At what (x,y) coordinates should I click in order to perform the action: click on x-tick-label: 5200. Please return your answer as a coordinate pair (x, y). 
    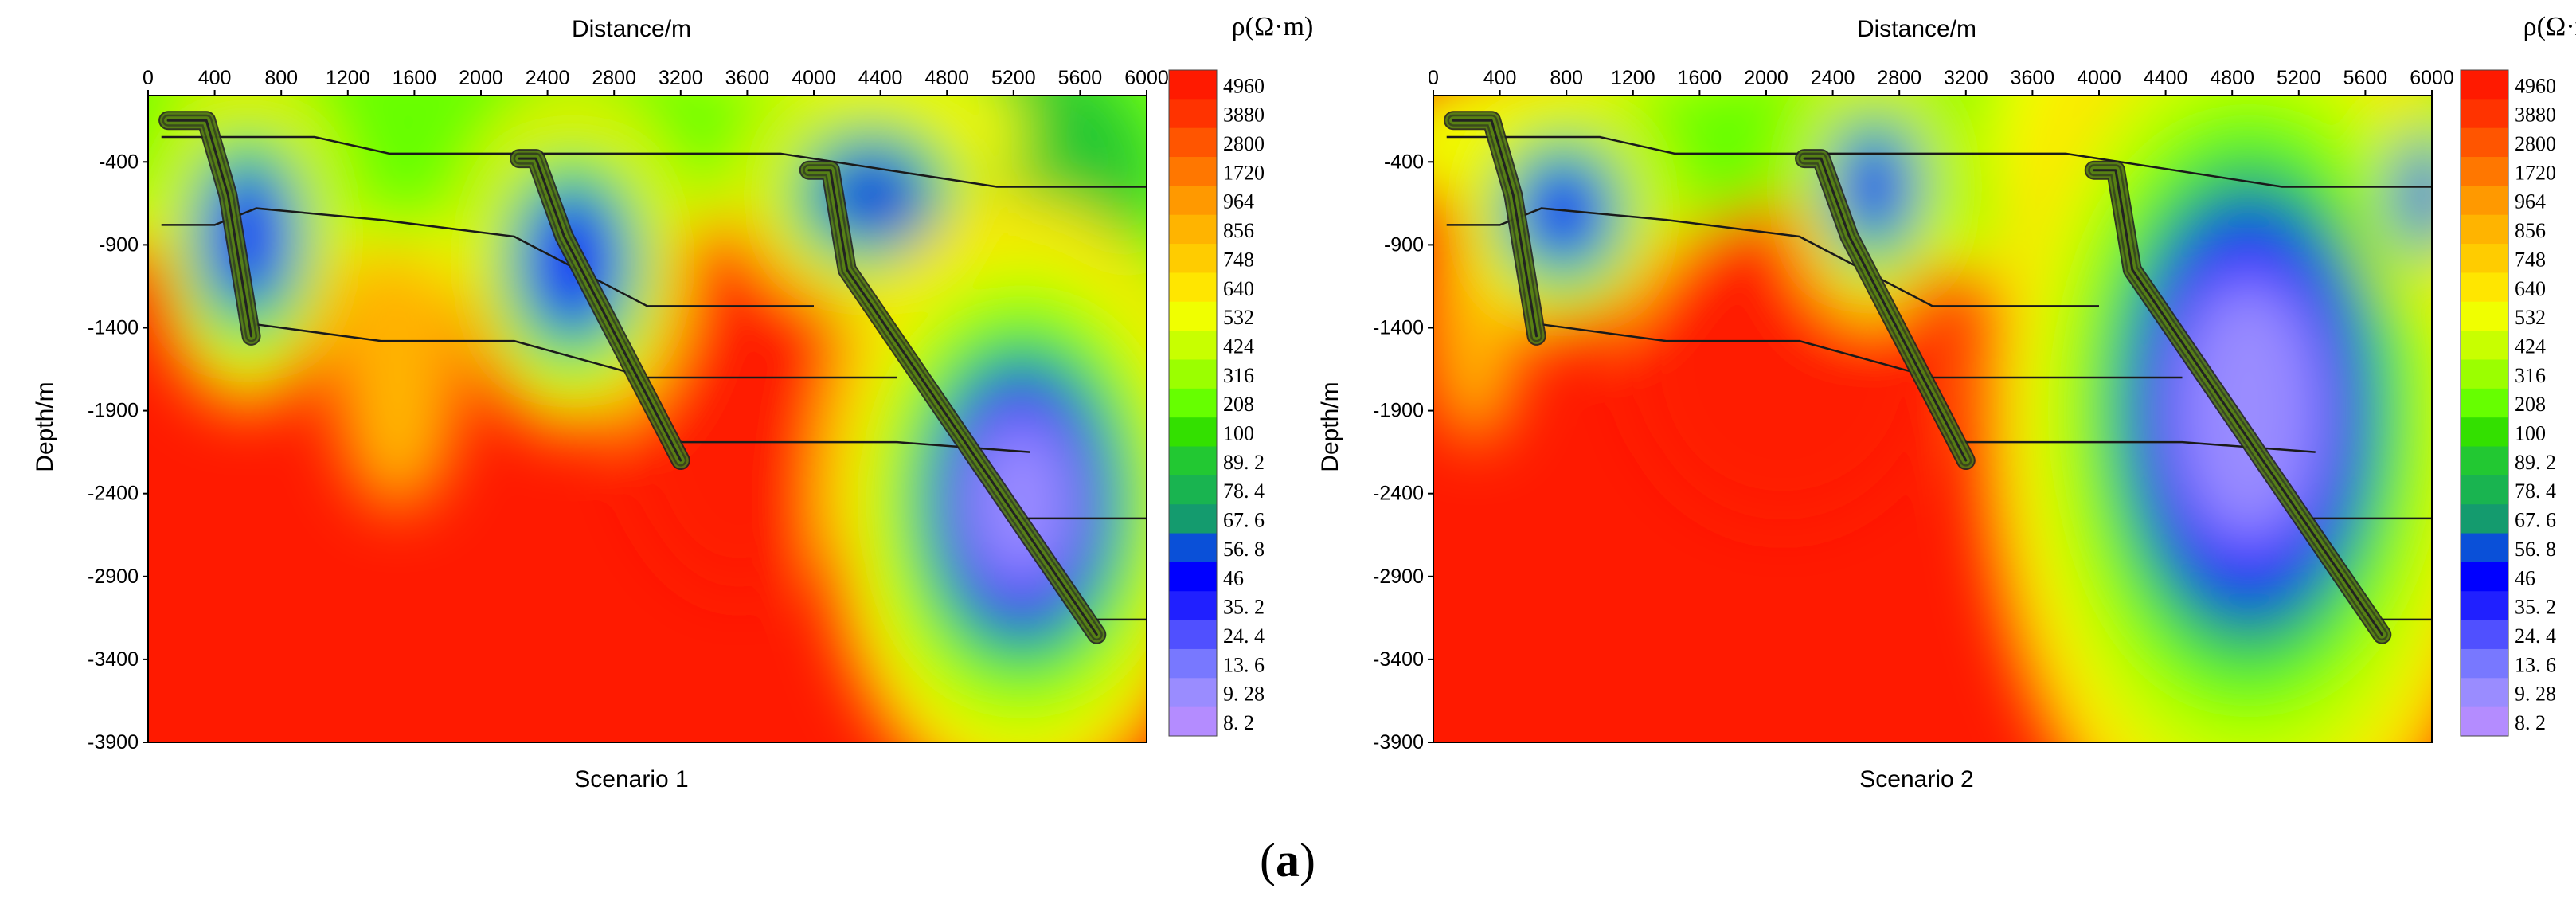
    Looking at the image, I should click on (1014, 78).